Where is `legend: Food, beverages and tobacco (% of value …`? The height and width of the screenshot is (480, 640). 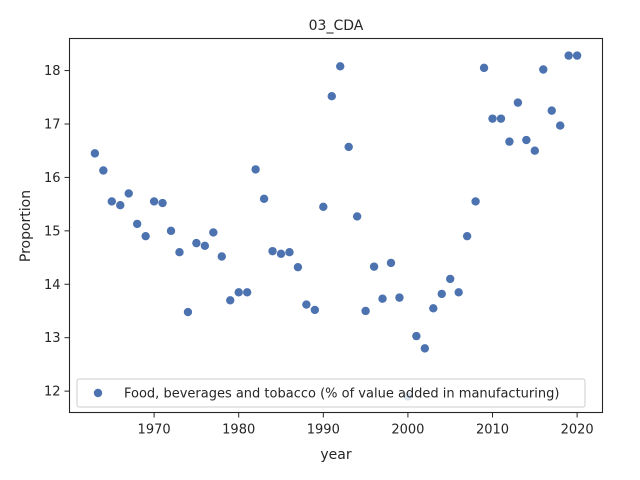
legend: Food, beverages and tobacco (% of value … is located at coordinates (331, 393).